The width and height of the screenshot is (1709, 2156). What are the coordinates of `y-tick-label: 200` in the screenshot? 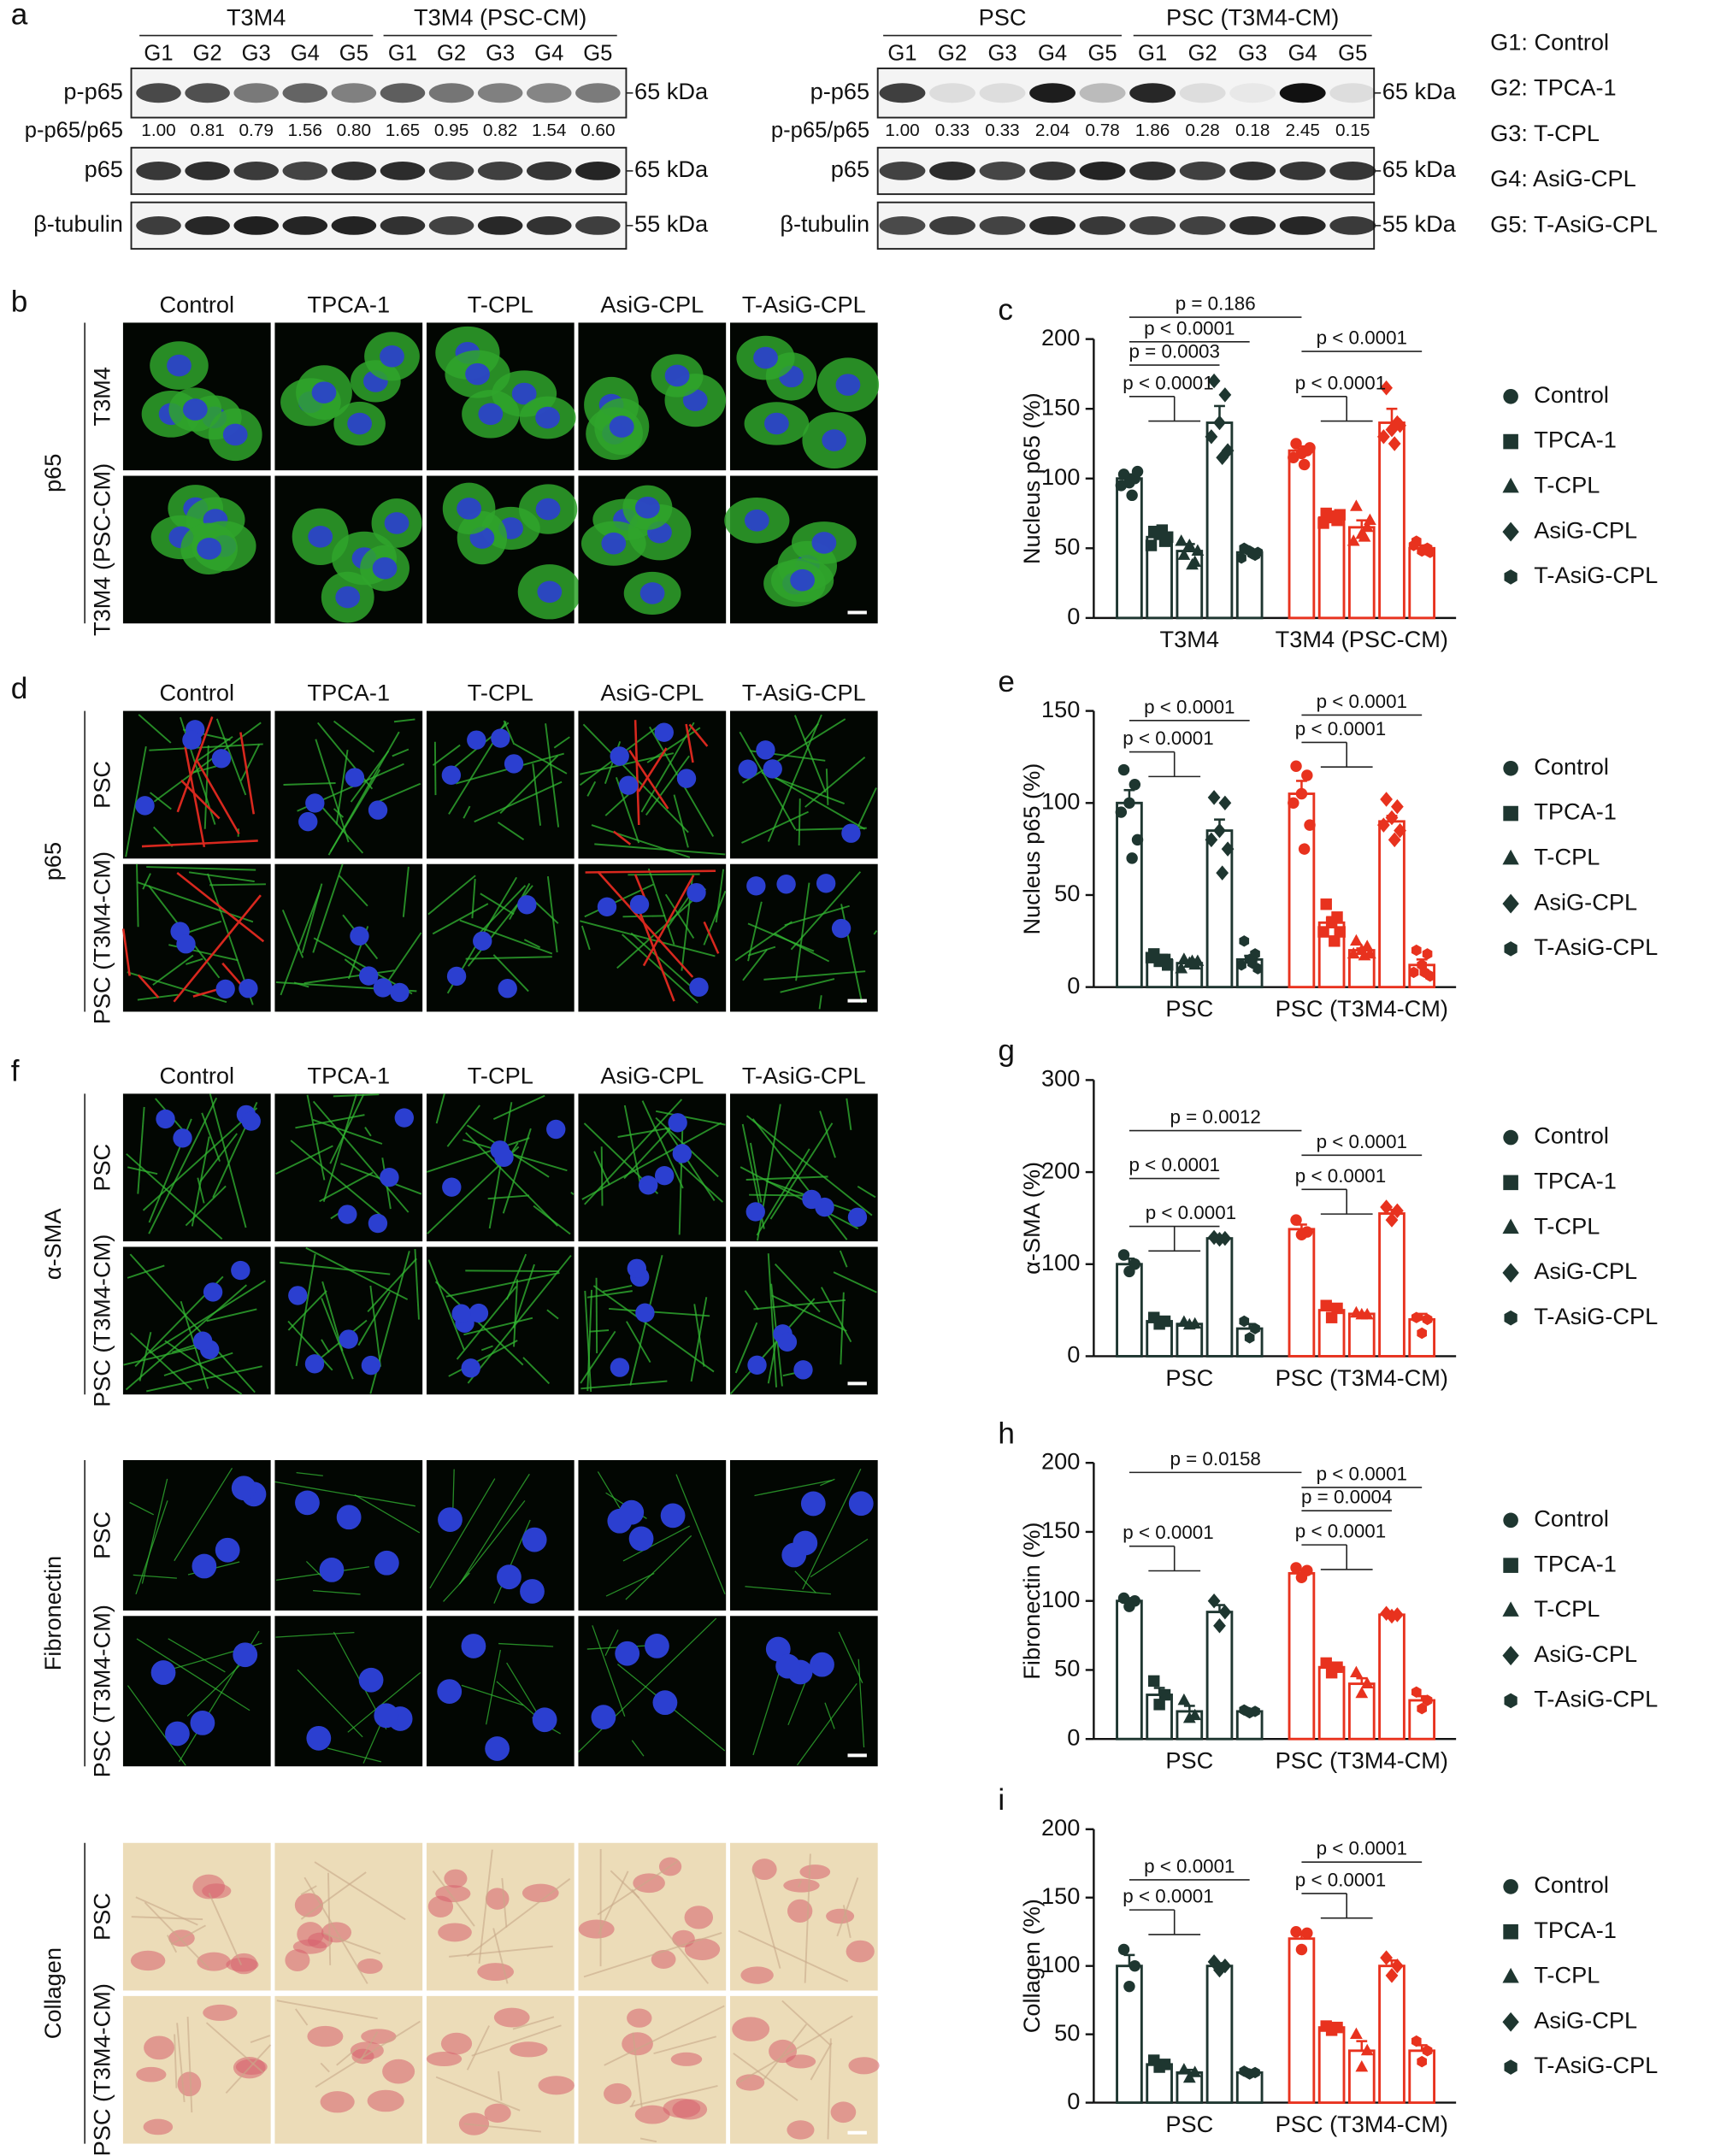 It's located at (1060, 1170).